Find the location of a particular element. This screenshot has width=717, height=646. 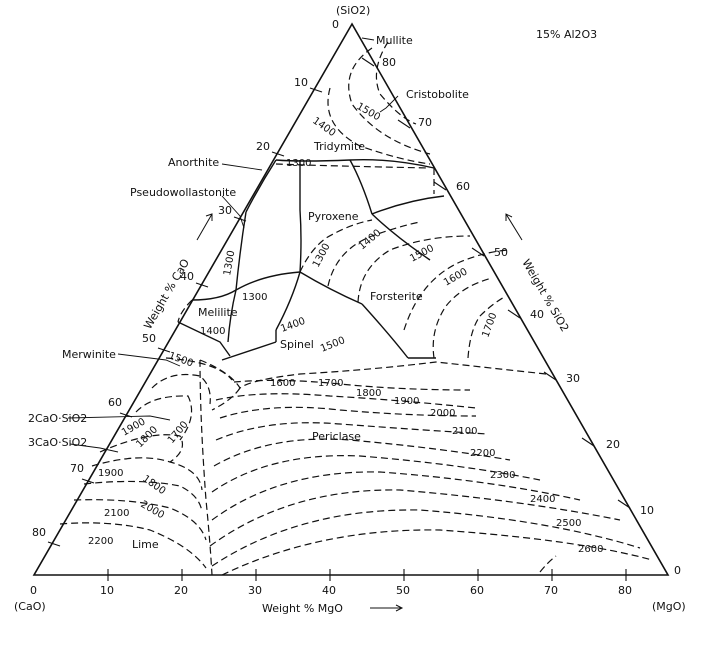

phase-label-tricalcium-silicate: 3CaO·SiO2 is located at coordinates (57, 442).